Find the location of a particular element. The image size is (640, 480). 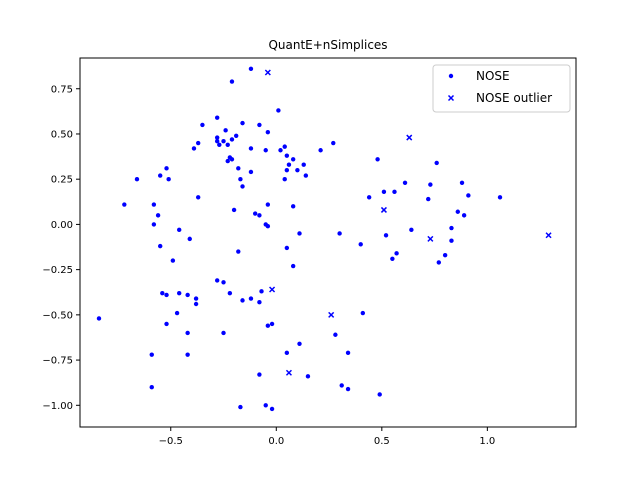

y-tick-label: −0.25 is located at coordinates (57, 270).